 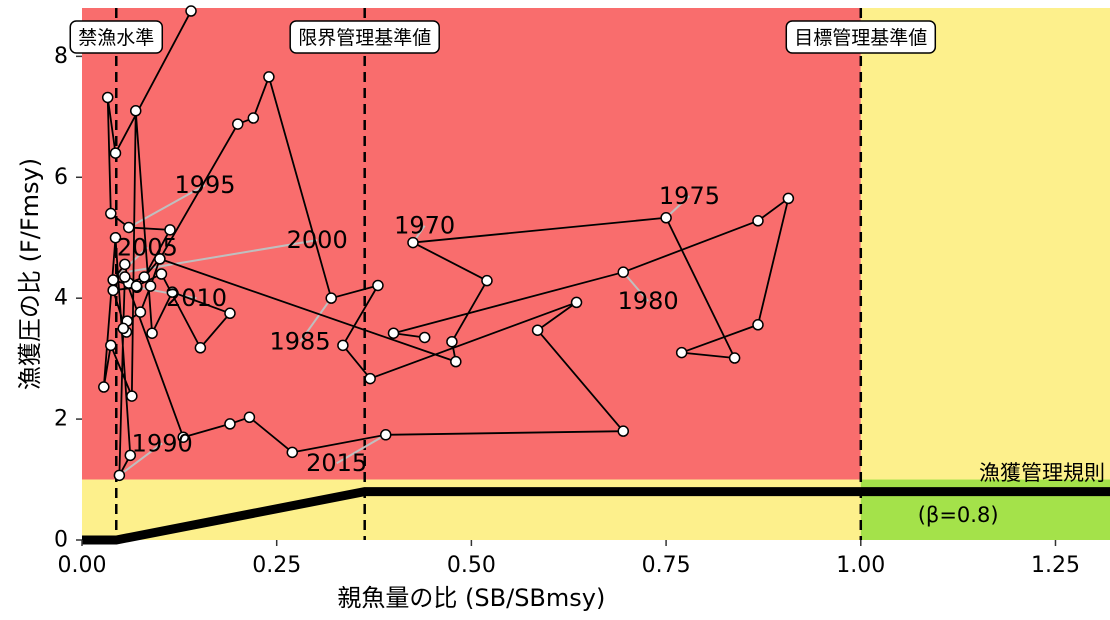 What do you see at coordinates (471, 565) in the screenshot?
I see `x-tick-label: 0.50` at bounding box center [471, 565].